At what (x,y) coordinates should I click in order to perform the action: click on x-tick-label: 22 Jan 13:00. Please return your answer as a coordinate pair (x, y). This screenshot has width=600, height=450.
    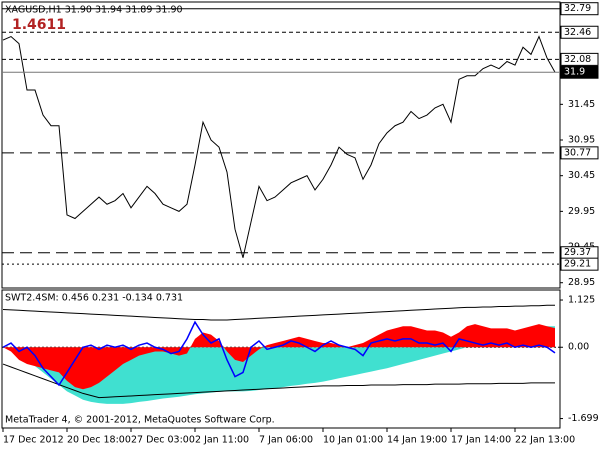
    Looking at the image, I should click on (545, 440).